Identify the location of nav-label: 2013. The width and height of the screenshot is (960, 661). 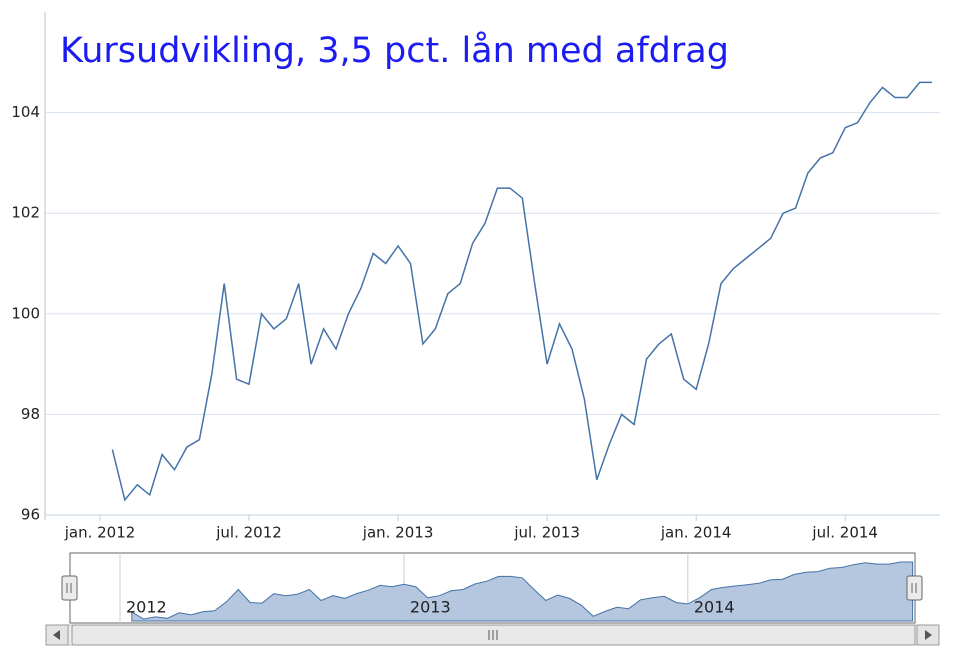
(430, 607).